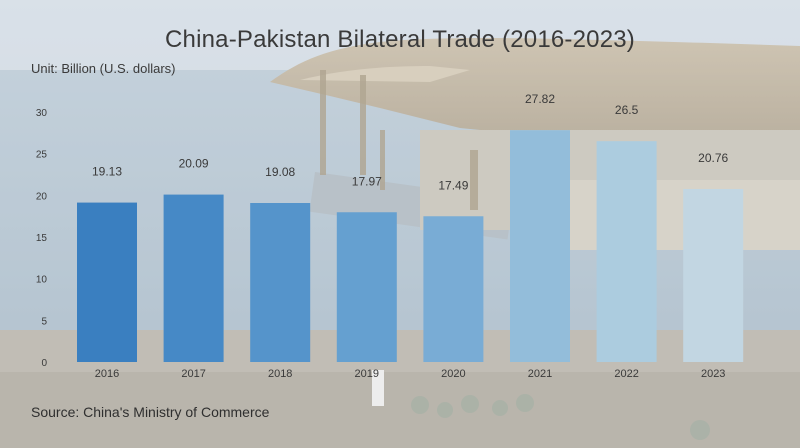 This screenshot has width=800, height=448. Describe the element at coordinates (107, 374) in the screenshot. I see `x-tick-label-2016: 2016` at that location.